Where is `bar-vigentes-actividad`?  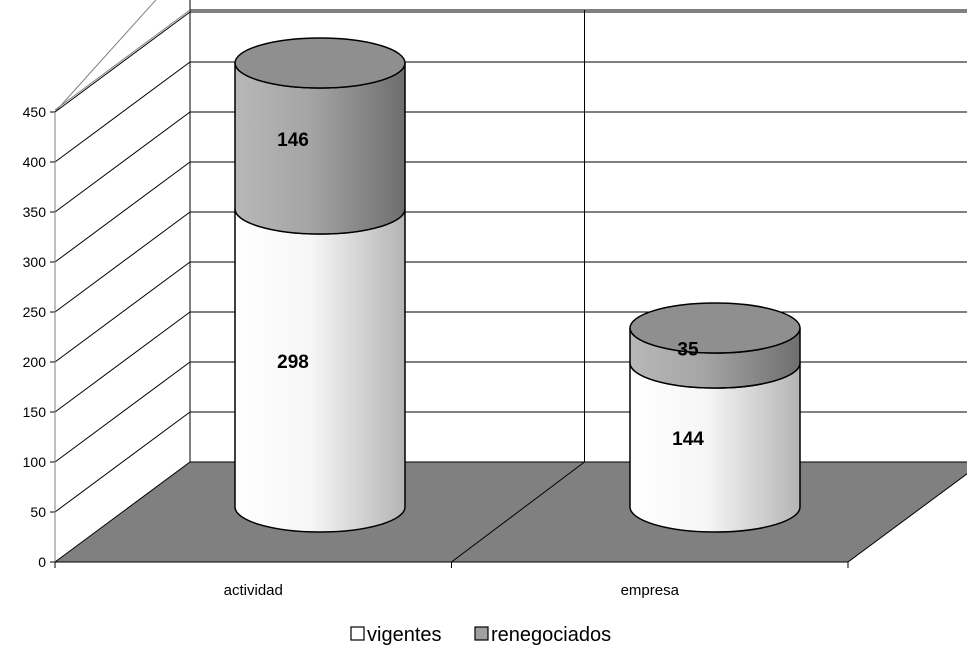 bar-vigentes-actividad is located at coordinates (320, 370).